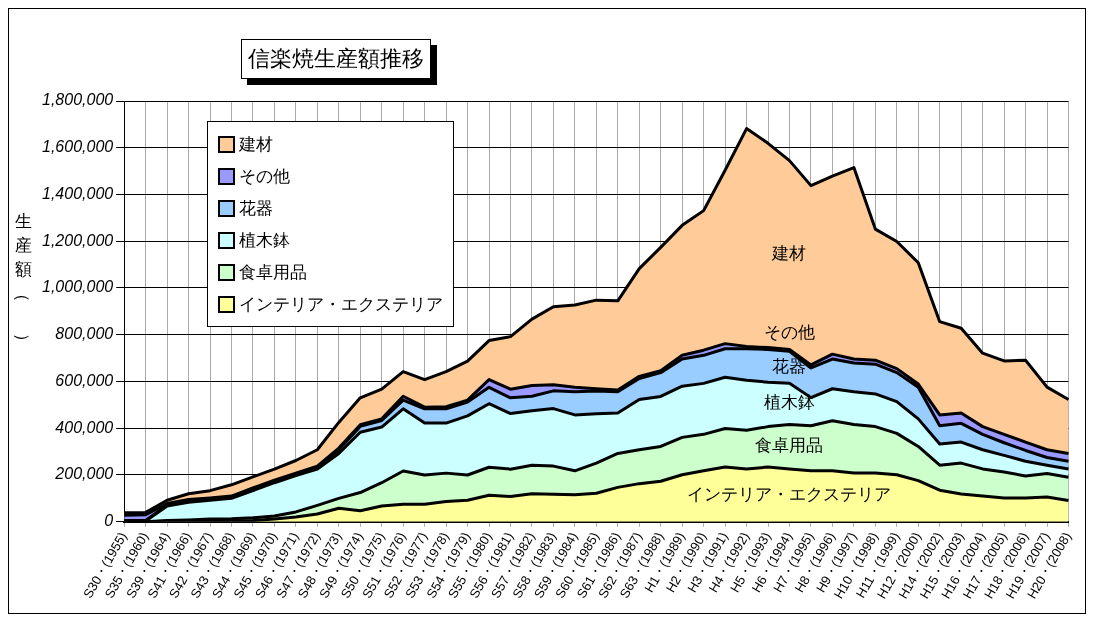 The image size is (1094, 621). Describe the element at coordinates (109, 521) in the screenshot. I see `y-tick-label: 0` at that location.